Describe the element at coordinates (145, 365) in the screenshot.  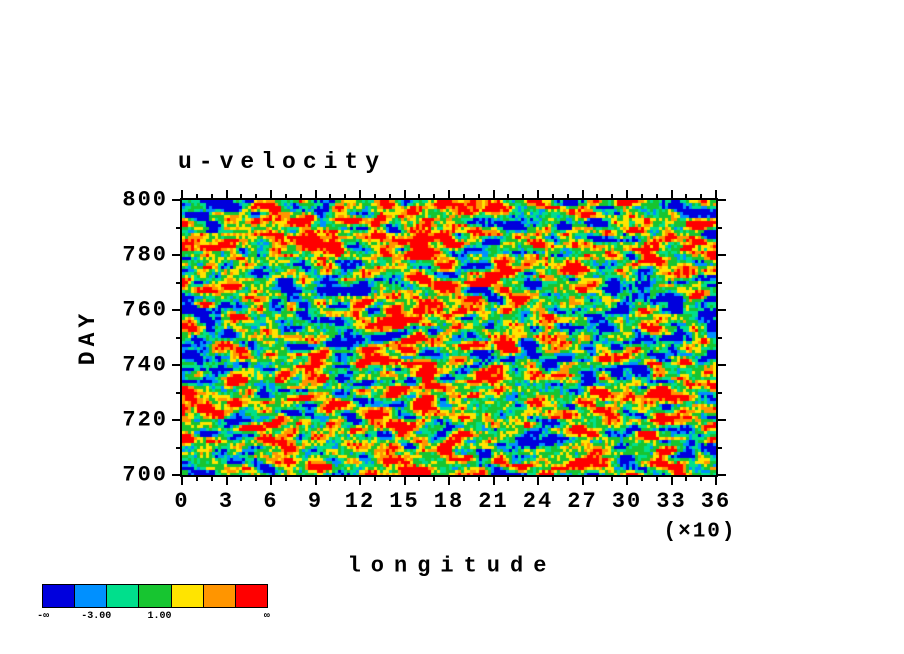
I see `y-tick-label: 740` at that location.